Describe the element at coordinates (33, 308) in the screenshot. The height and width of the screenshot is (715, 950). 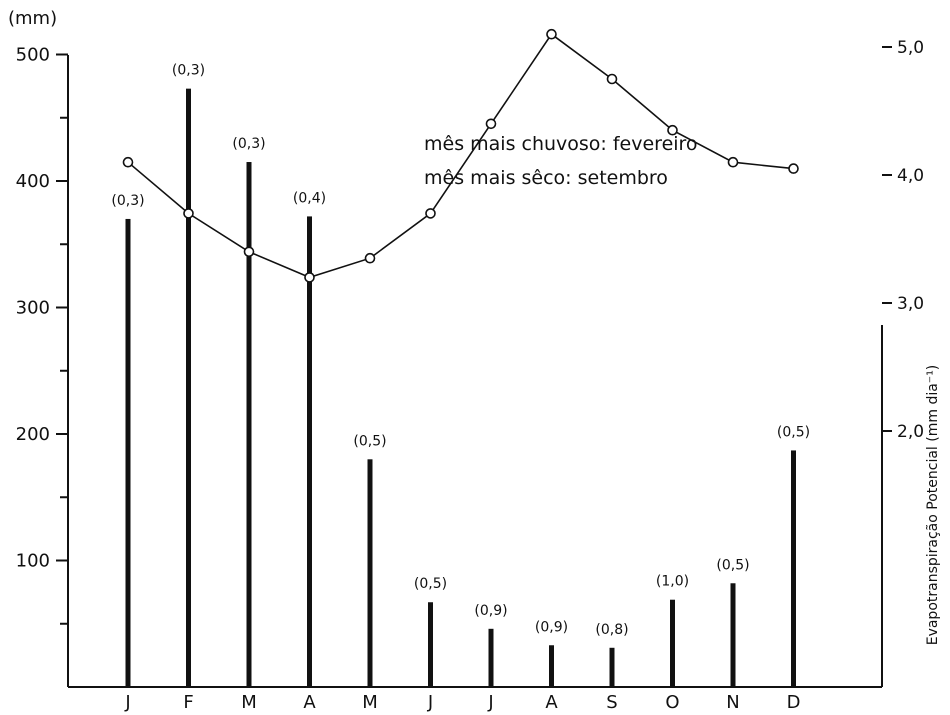
I see `y-left-tick-label: 300` at that location.